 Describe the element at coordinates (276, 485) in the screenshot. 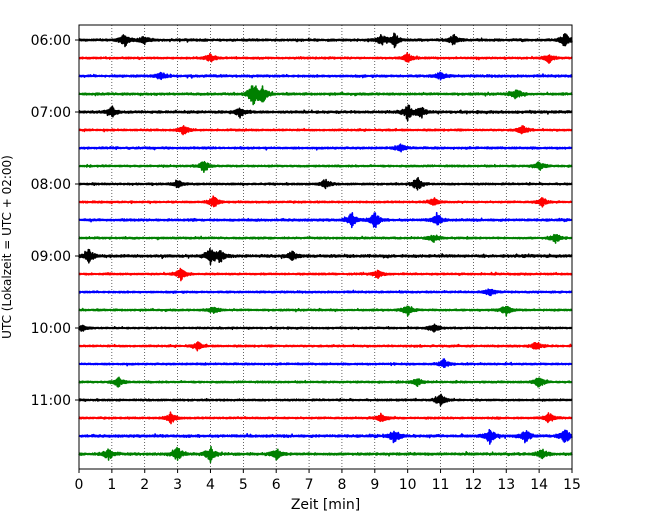

I see `x-tick-label: 6` at that location.